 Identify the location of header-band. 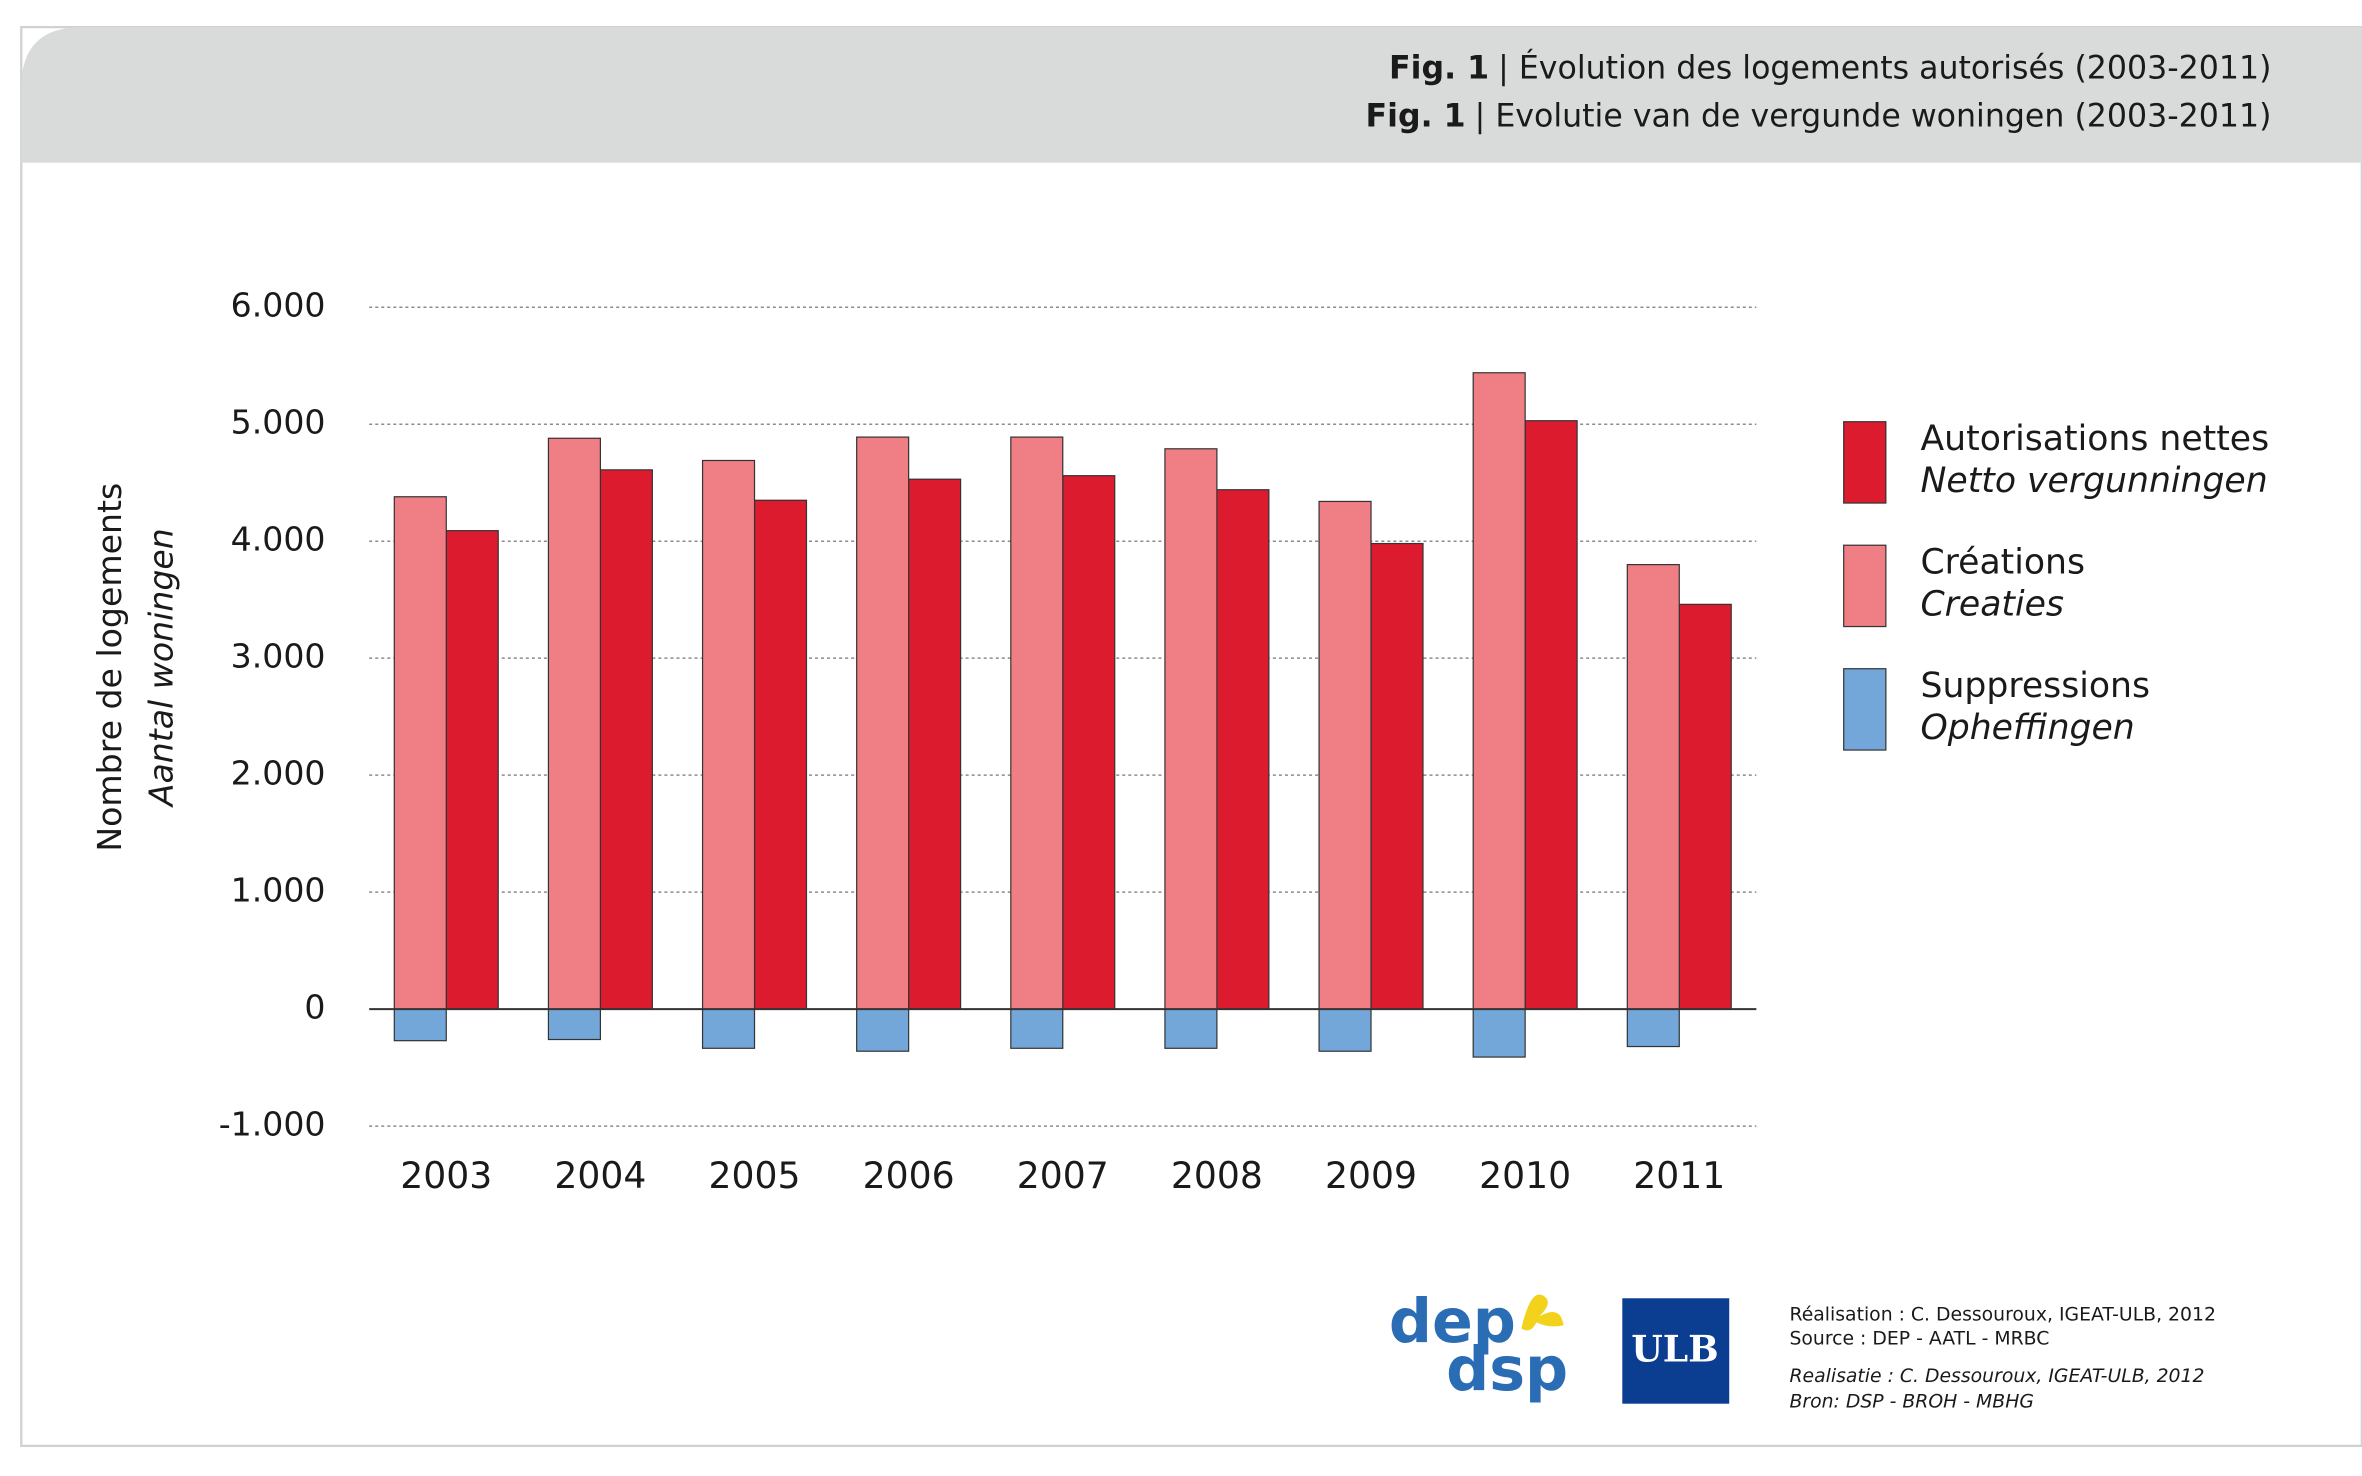
(1191, 95).